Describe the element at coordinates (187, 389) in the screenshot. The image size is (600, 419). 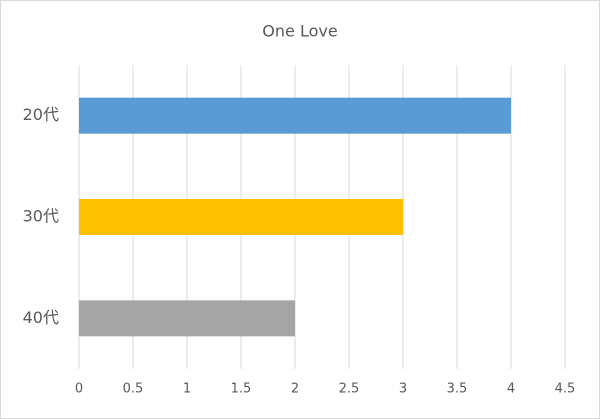
I see `x-tick-label: 1` at that location.